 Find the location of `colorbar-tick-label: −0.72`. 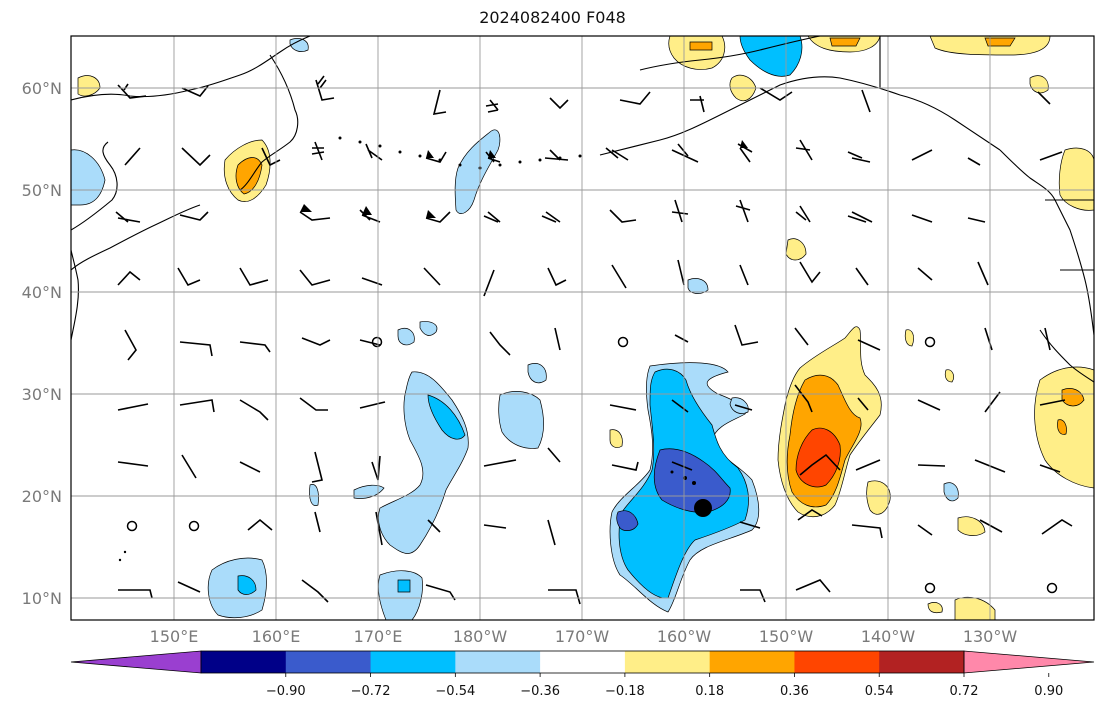

colorbar-tick-label: −0.72 is located at coordinates (371, 691).